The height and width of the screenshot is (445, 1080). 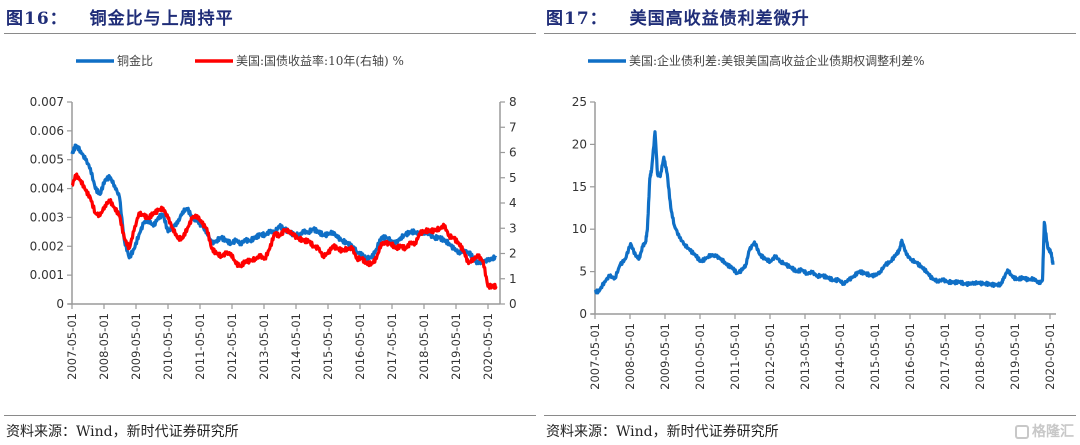 I want to click on y-tick-label: 25, so click(x=579, y=102).